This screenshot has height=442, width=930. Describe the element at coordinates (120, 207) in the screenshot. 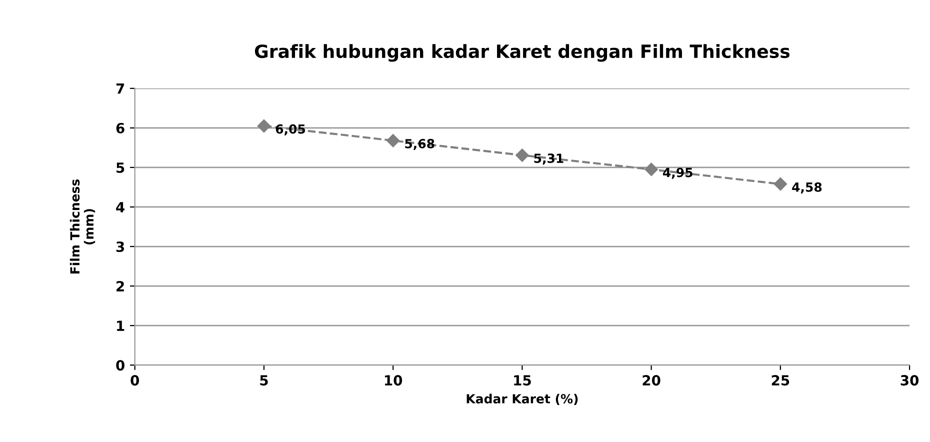

I see `y-tick-label: 4` at that location.